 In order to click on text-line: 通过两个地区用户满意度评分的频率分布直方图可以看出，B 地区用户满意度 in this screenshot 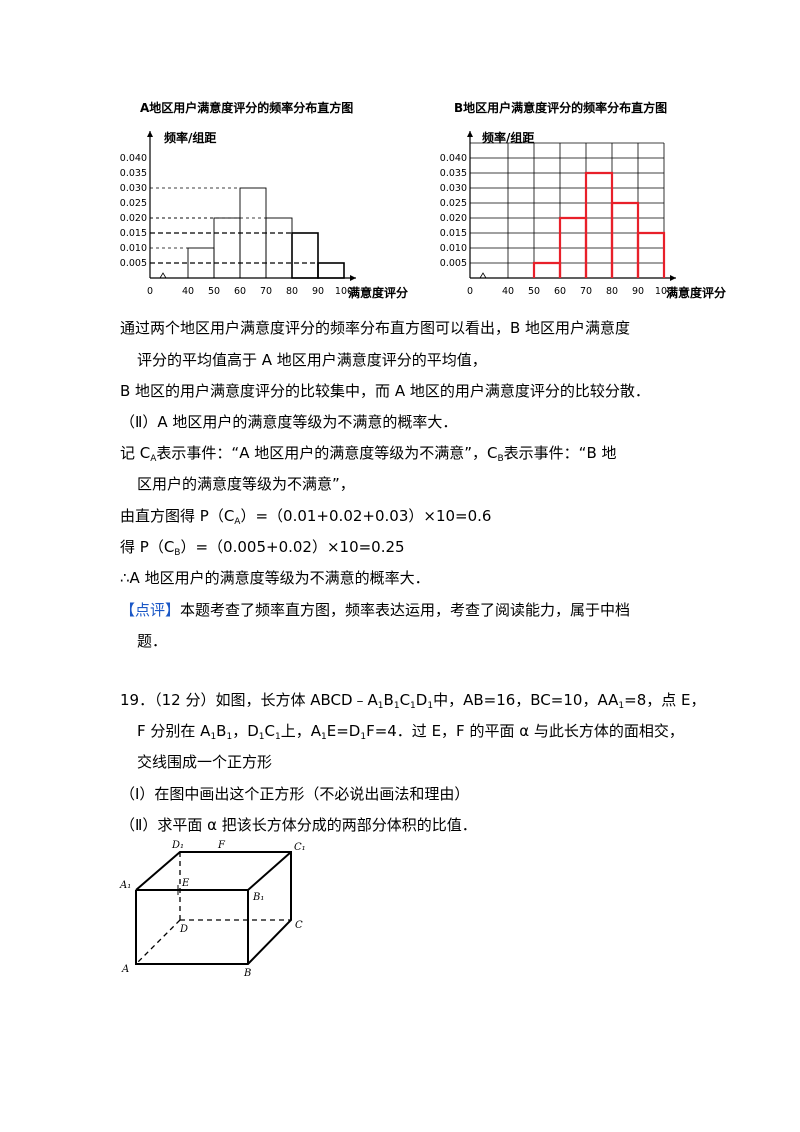, I will do `click(375, 328)`.